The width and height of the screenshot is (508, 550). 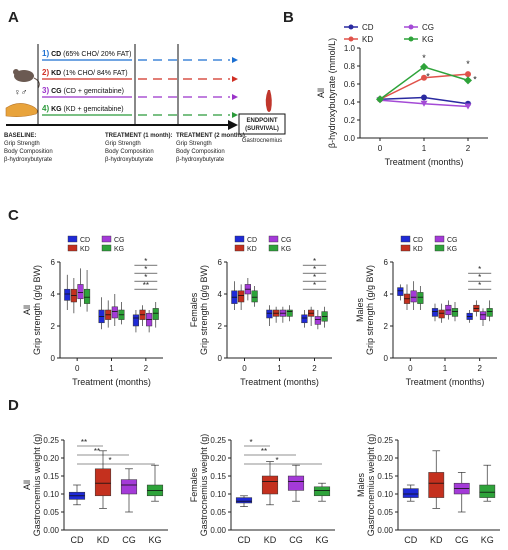 I want to click on y-tick-label: 0.25, so click(x=51, y=440).